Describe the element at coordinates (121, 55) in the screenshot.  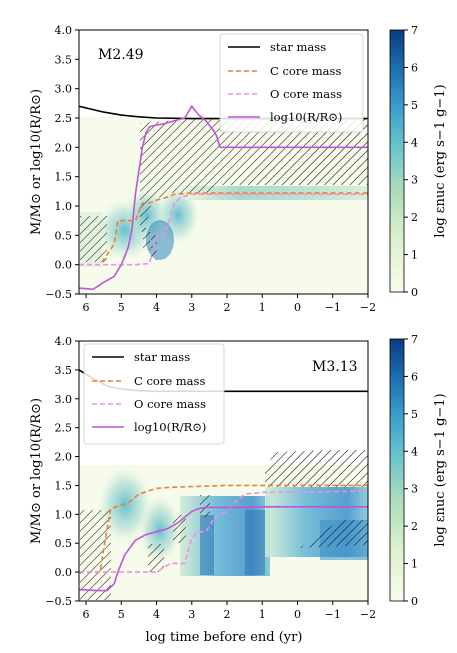
I see `top-panel-title: M2.49` at that location.